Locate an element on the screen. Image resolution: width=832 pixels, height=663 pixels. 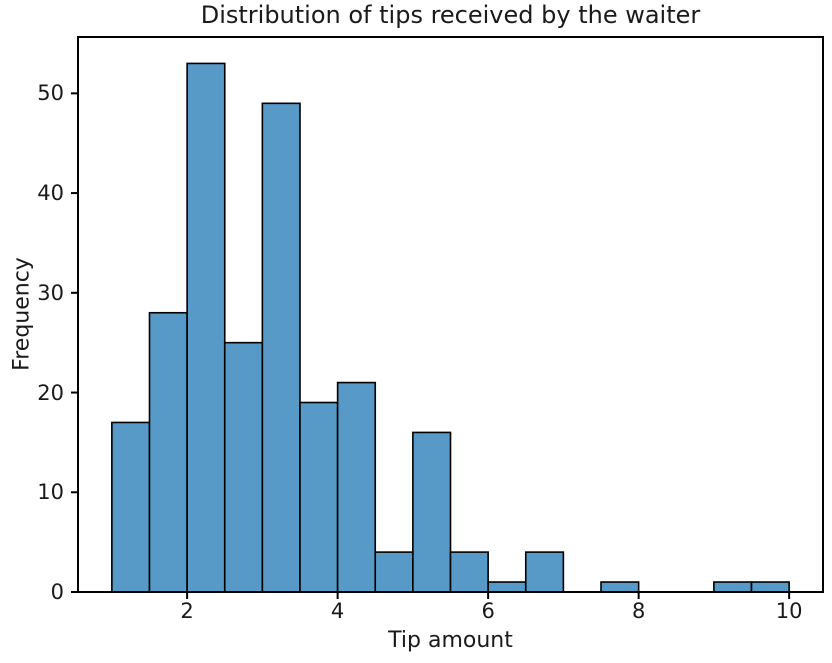
y-tick-label: 50 is located at coordinates (50, 93).